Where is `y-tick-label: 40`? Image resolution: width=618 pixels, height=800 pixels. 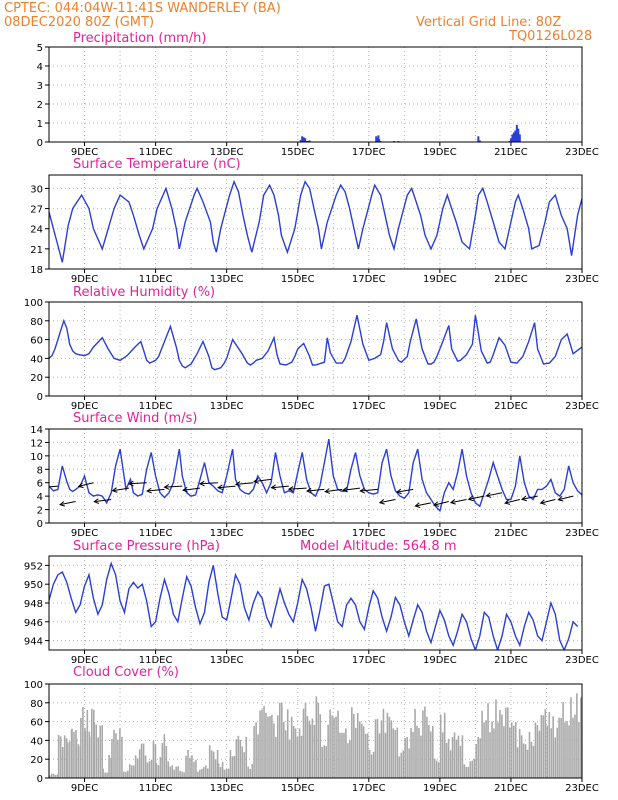 y-tick-label: 40 is located at coordinates (36, 741).